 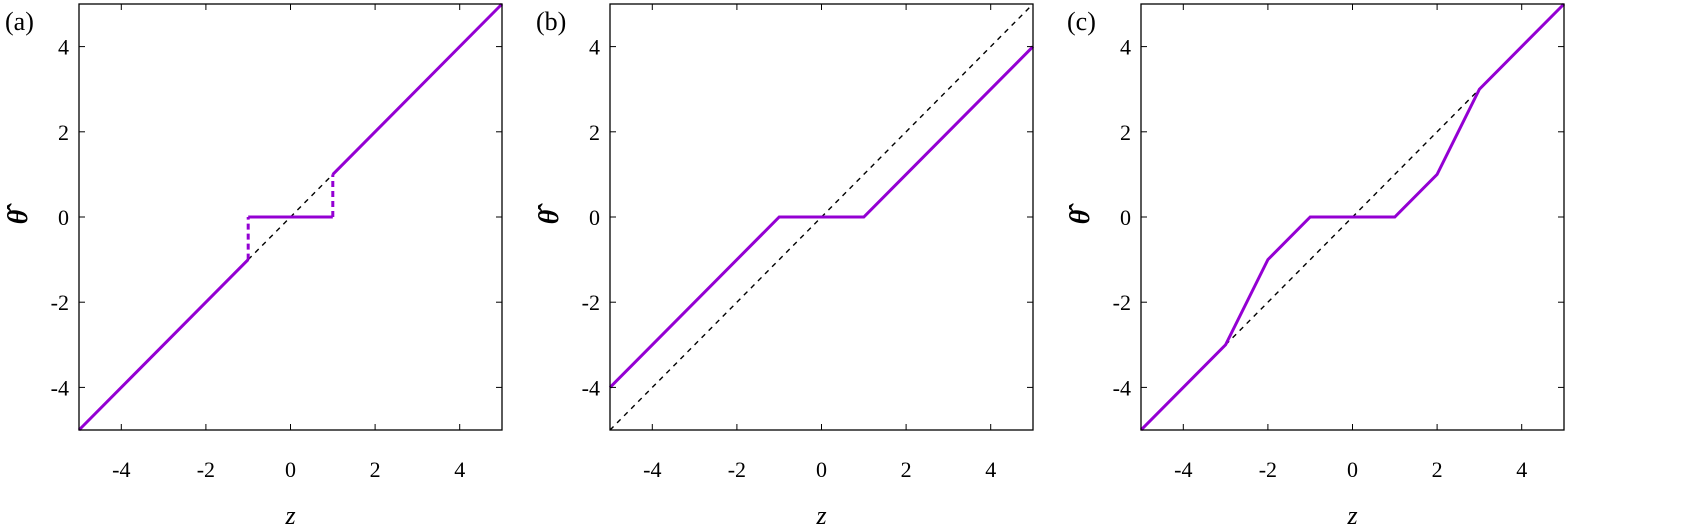 What do you see at coordinates (551, 21) in the screenshot?
I see `panel-label: (b)` at bounding box center [551, 21].